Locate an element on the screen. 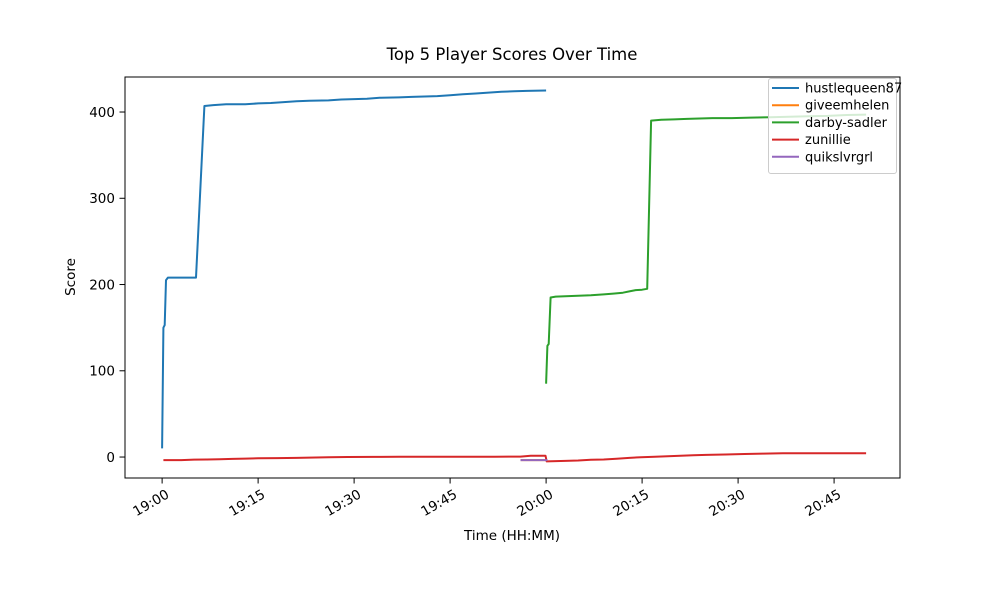  y-tick-label: 100 is located at coordinates (102, 372).